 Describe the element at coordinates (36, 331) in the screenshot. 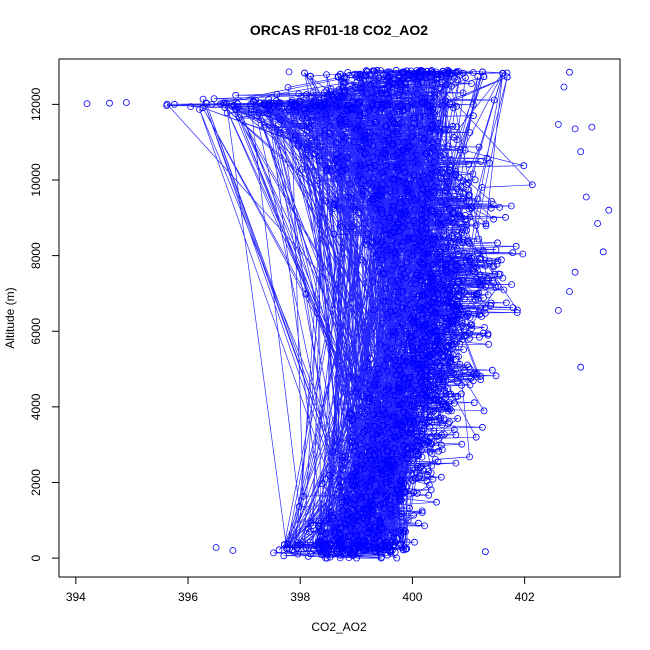

I see `y-tick-label: 6000` at that location.